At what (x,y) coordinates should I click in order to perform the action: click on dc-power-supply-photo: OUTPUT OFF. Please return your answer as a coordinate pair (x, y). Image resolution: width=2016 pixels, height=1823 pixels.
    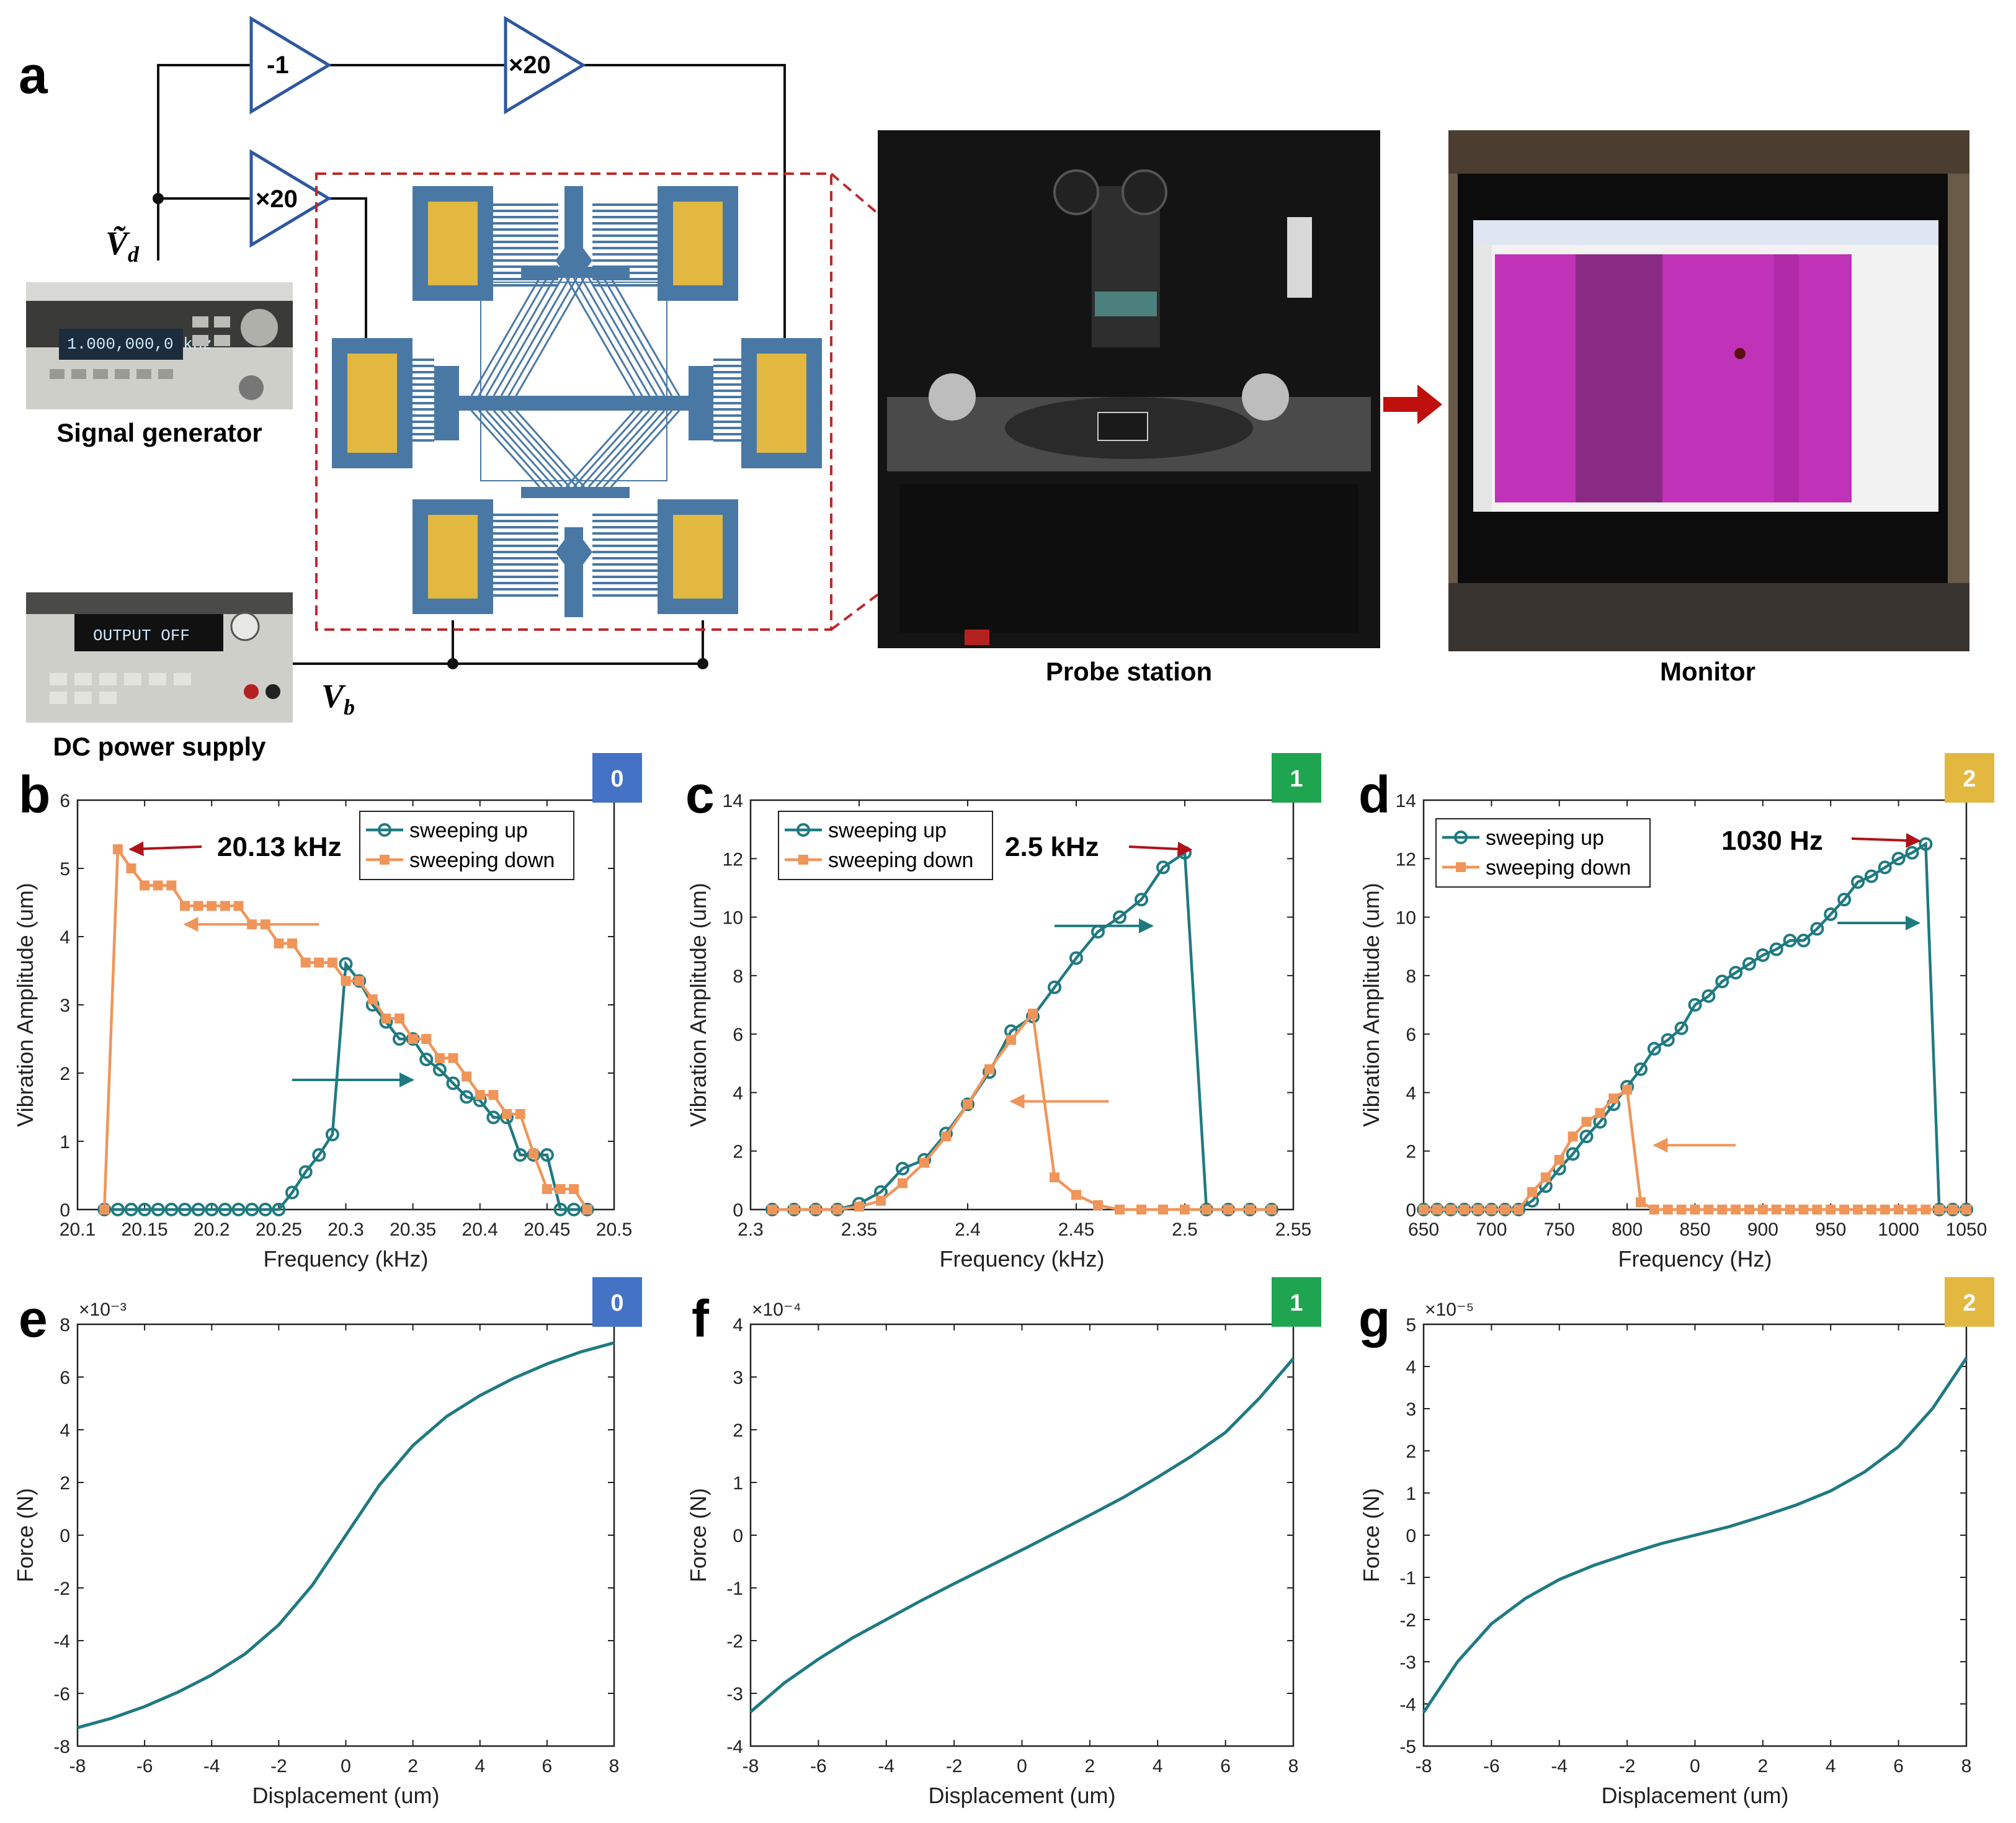
    Looking at the image, I should click on (160, 657).